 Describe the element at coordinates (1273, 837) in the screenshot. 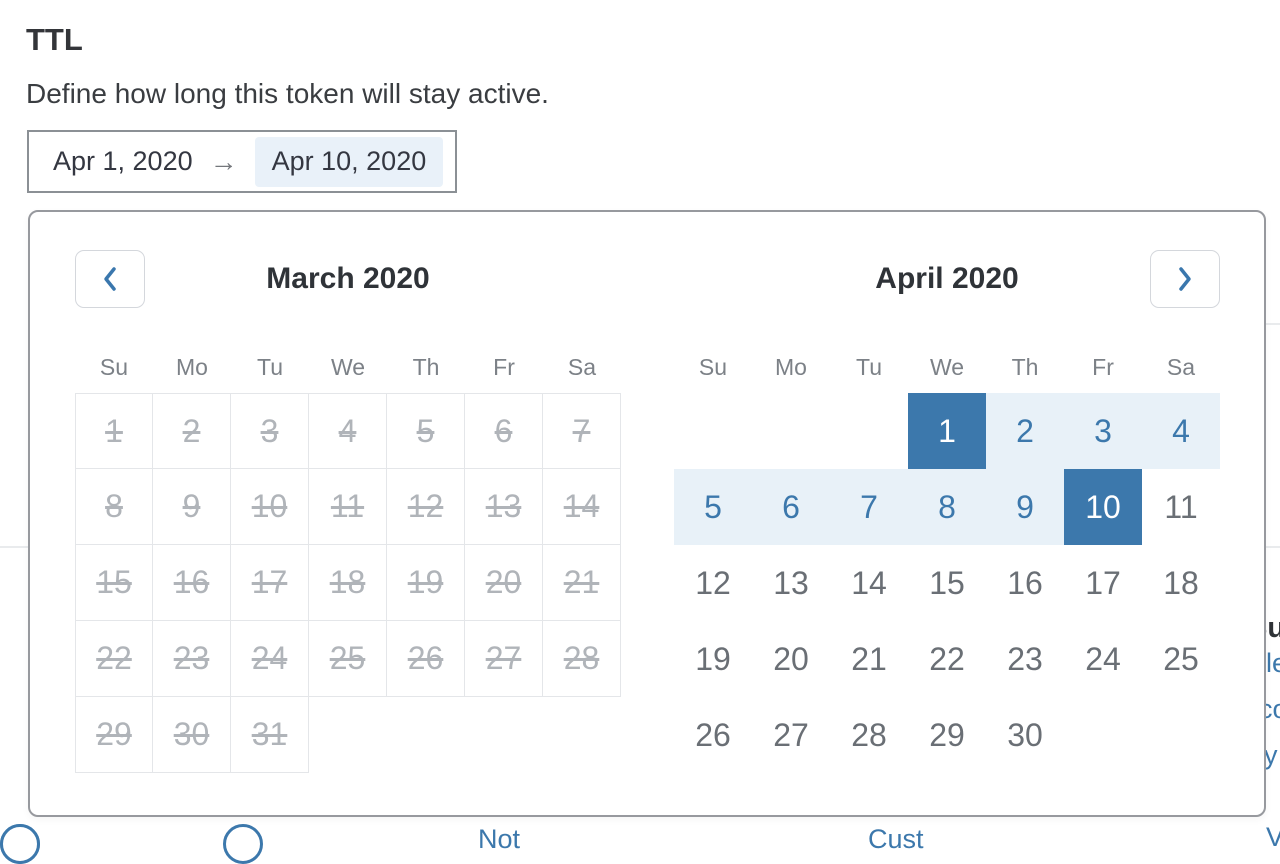

I see `clipped-link-fragment: Vi` at that location.